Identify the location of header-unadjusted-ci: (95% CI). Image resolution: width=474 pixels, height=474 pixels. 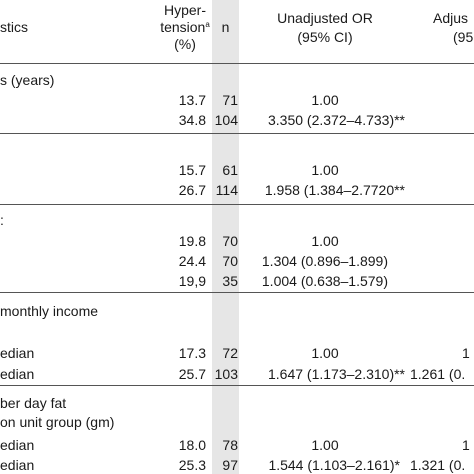
(325, 37).